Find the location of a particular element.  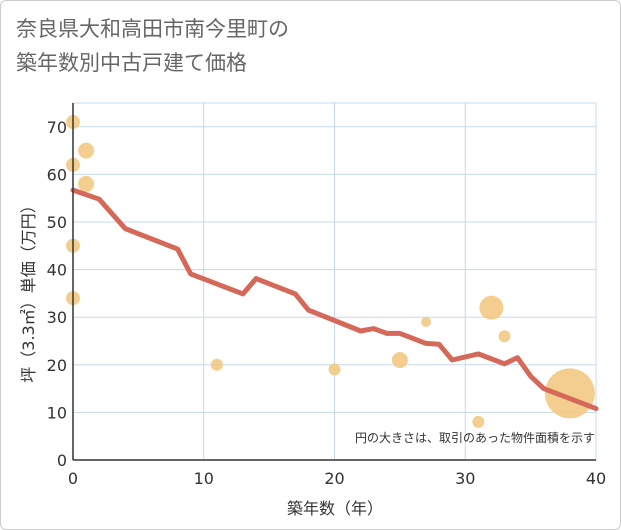

x-axis-label: 築年数（年） is located at coordinates (335, 508).